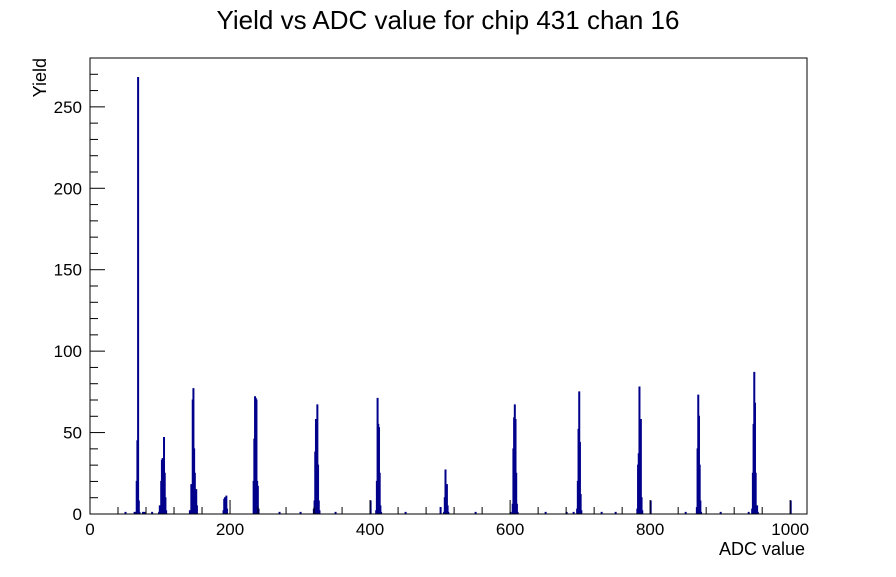 This screenshot has width=896, height=577. What do you see at coordinates (510, 529) in the screenshot?
I see `x-tick-label: 600` at bounding box center [510, 529].